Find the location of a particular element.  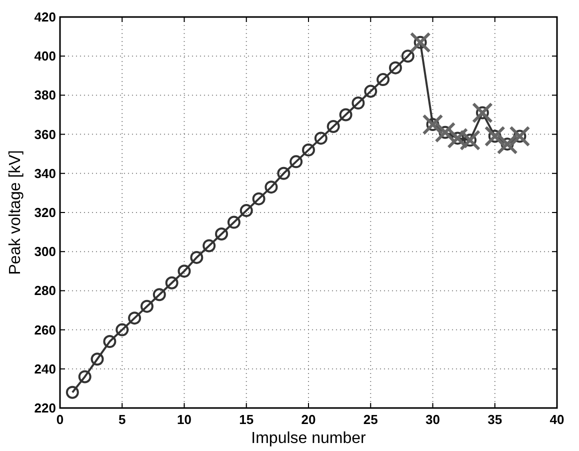

y-tick-label: 340 is located at coordinates (45, 173).